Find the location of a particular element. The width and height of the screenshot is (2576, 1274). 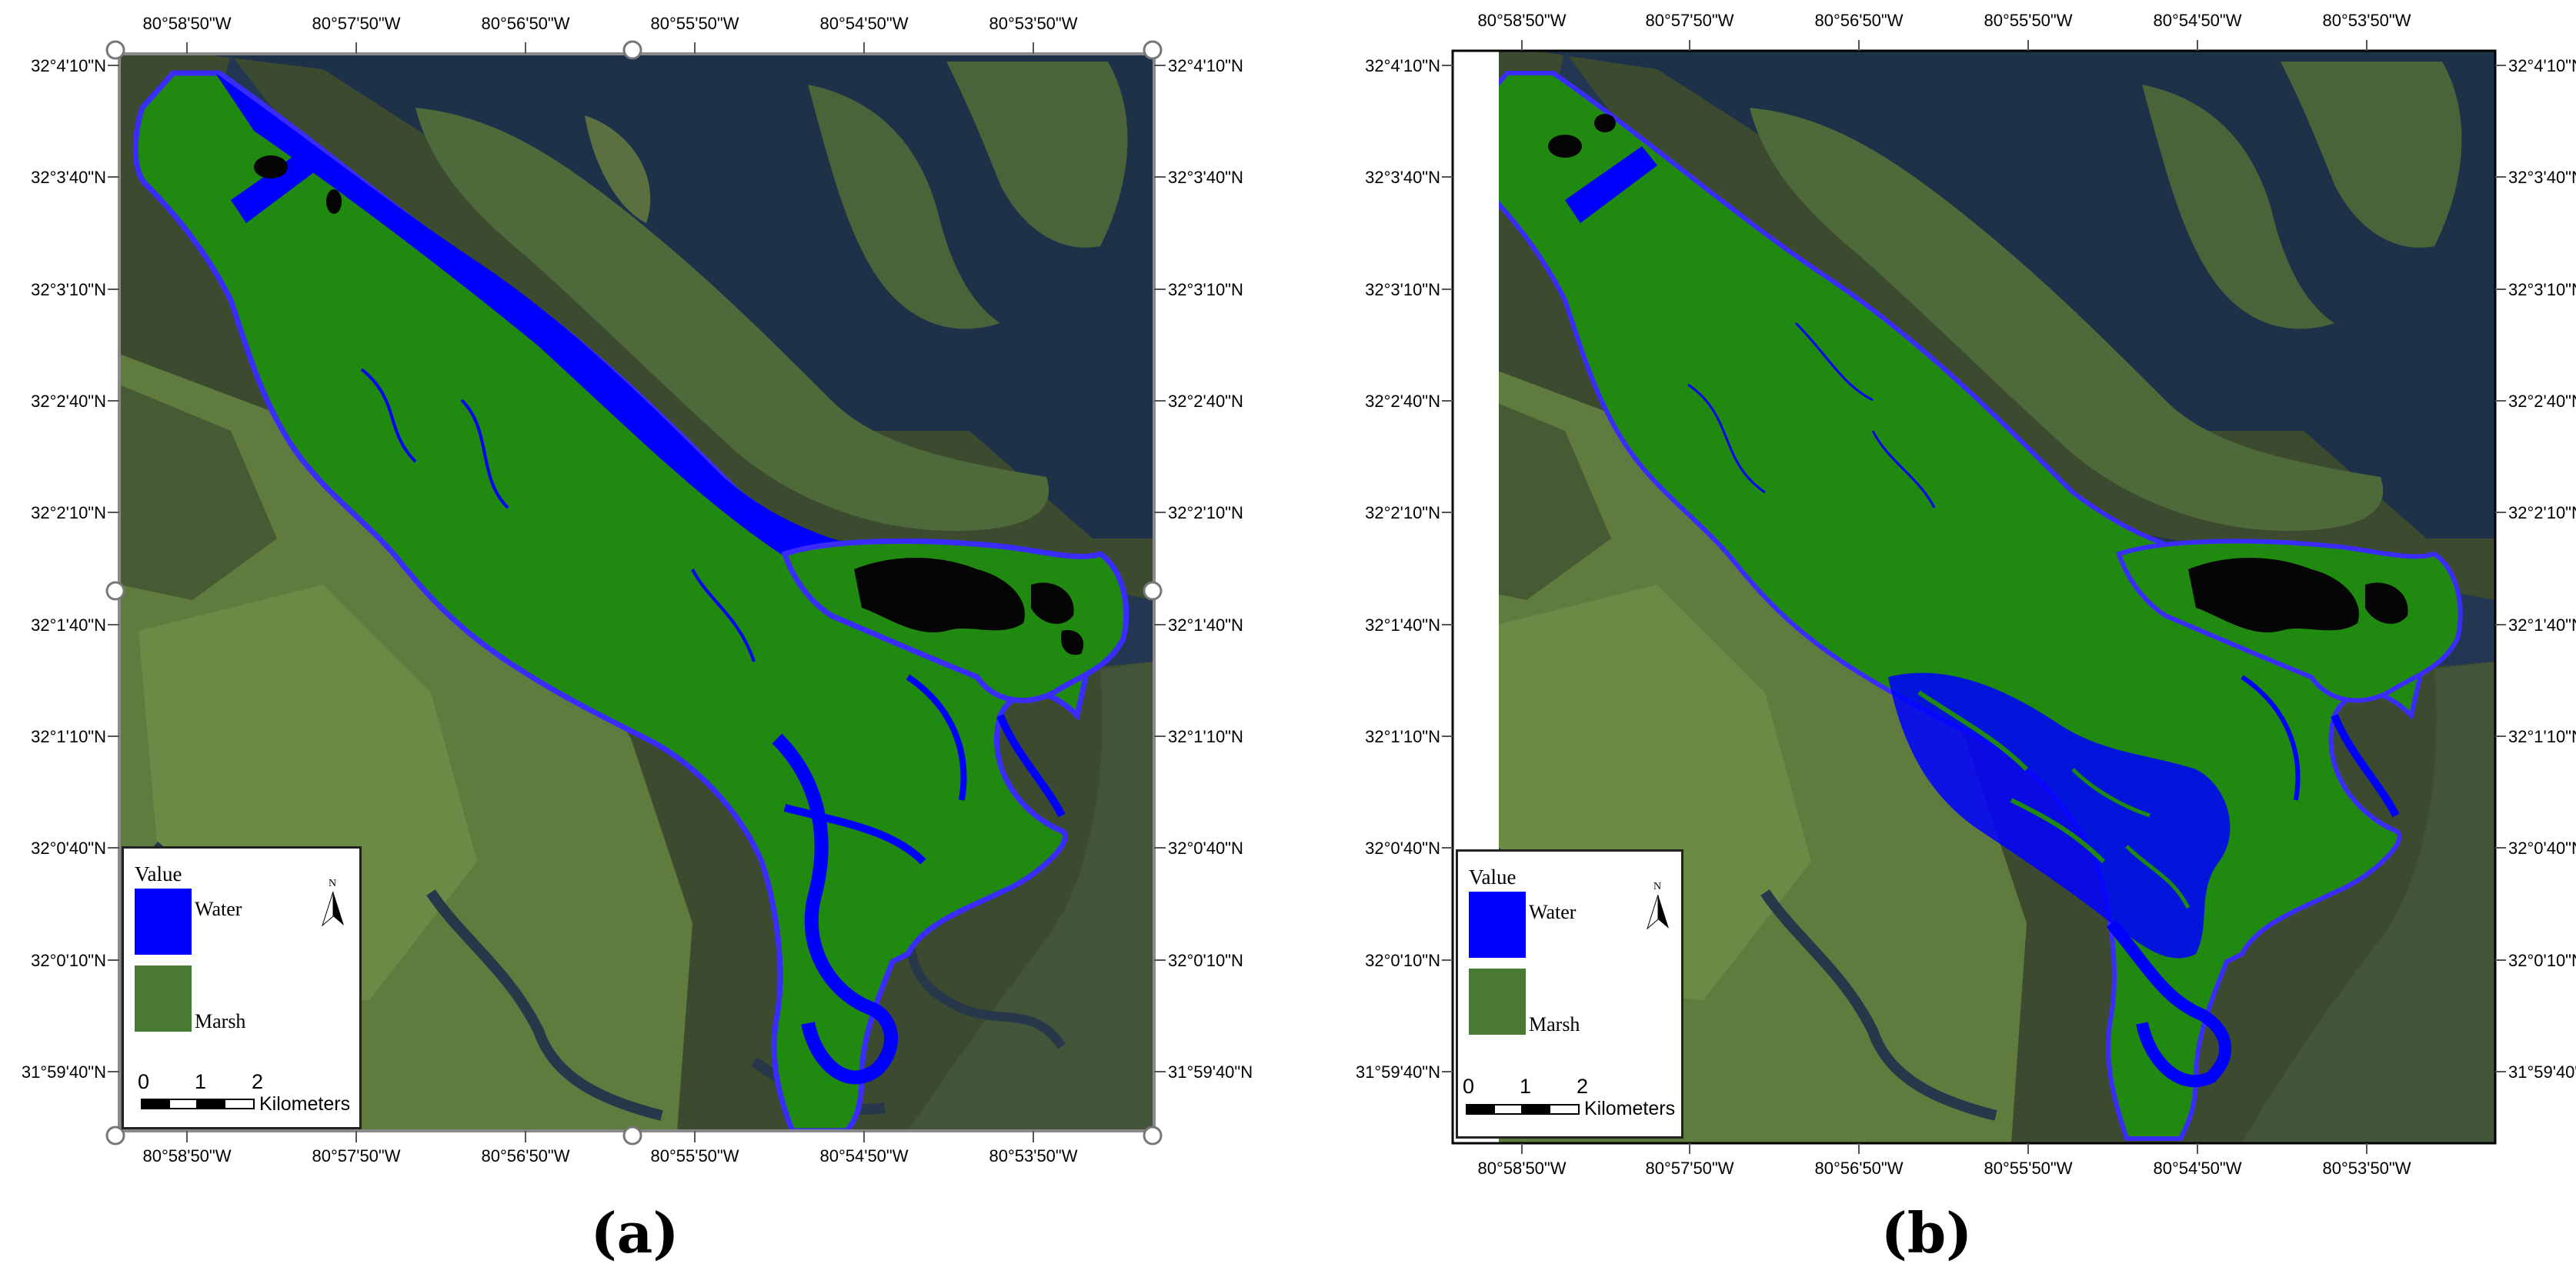

lat-label-left: 32°2'10"N is located at coordinates (69, 512).